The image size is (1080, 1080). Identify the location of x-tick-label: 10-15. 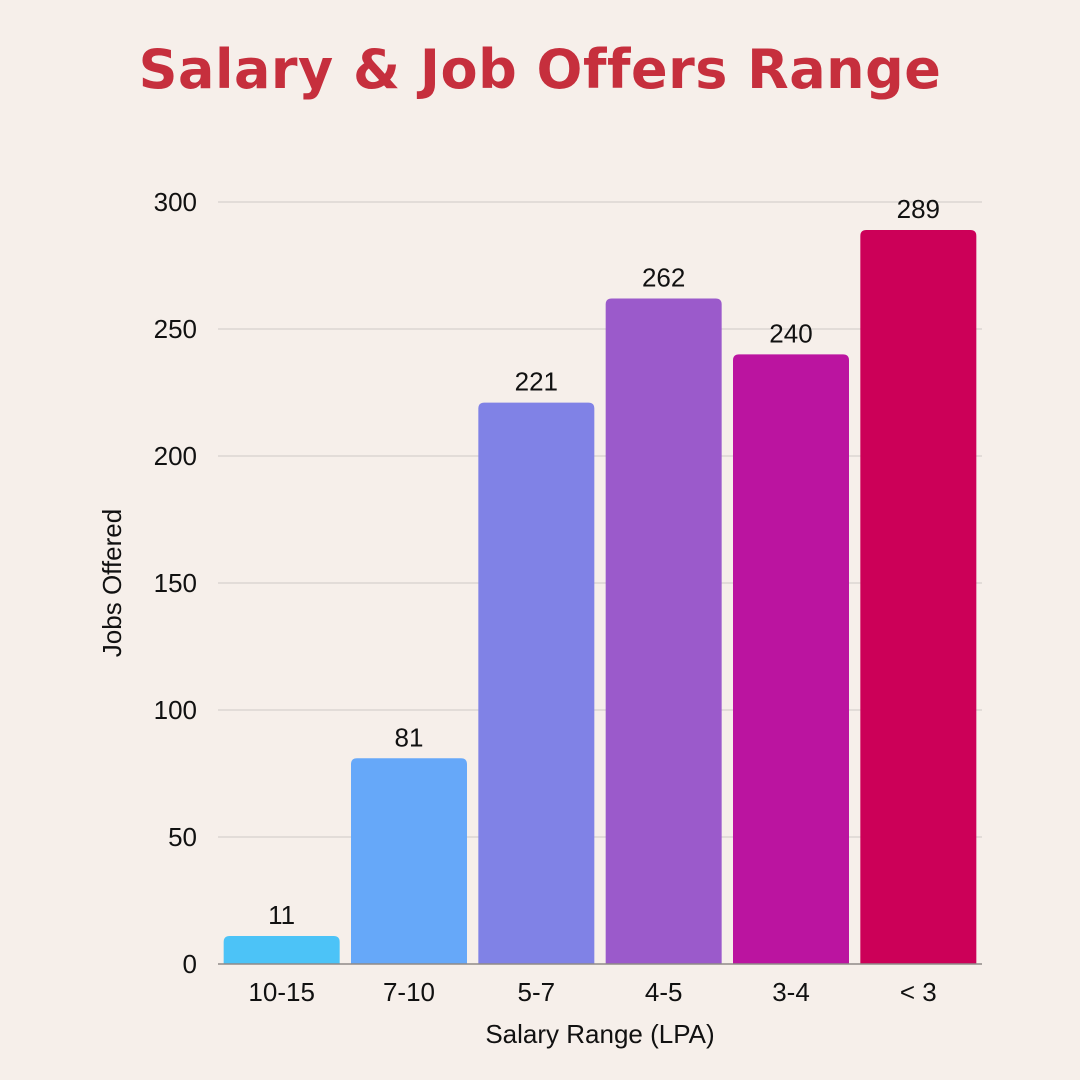
(281, 992).